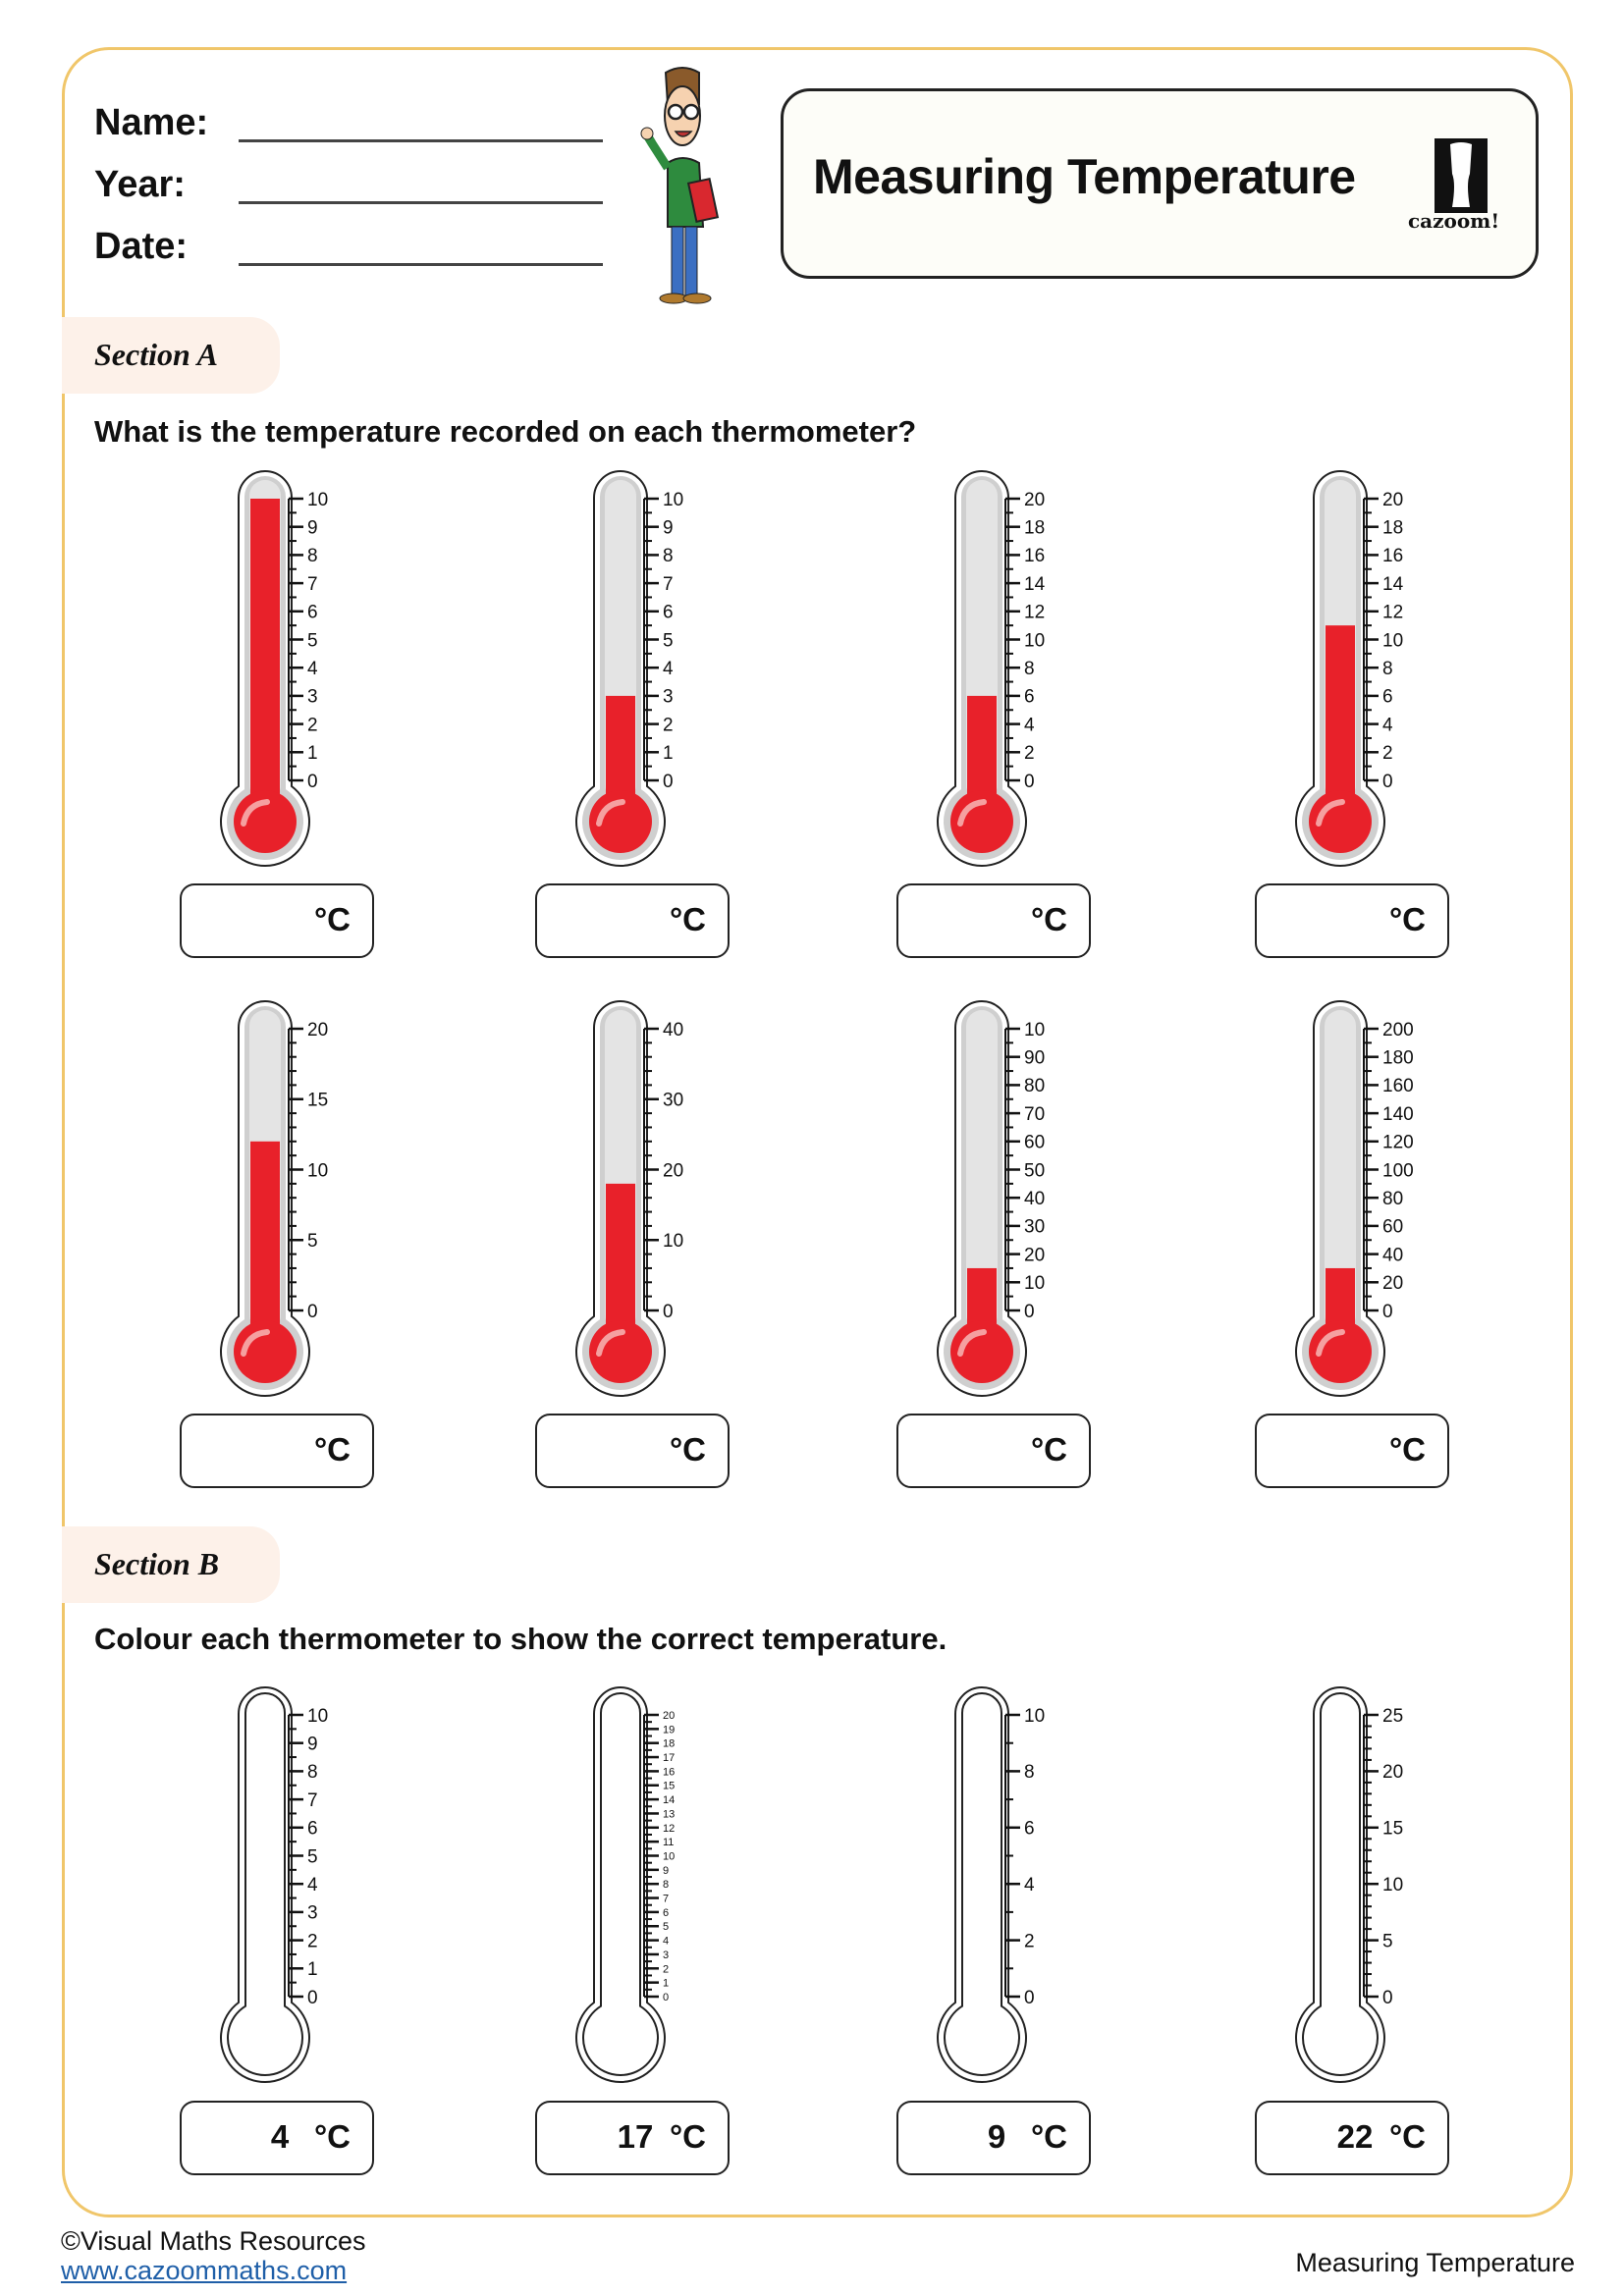  Describe the element at coordinates (1461, 175) in the screenshot. I see `cazoom-logo-icon` at that location.